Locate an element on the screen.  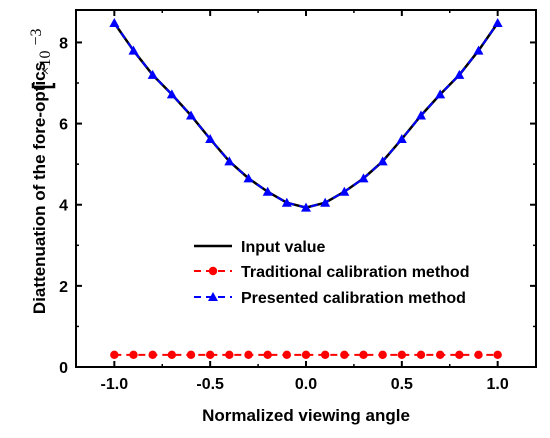
legend-item: Traditional calibration method is located at coordinates (331, 272).